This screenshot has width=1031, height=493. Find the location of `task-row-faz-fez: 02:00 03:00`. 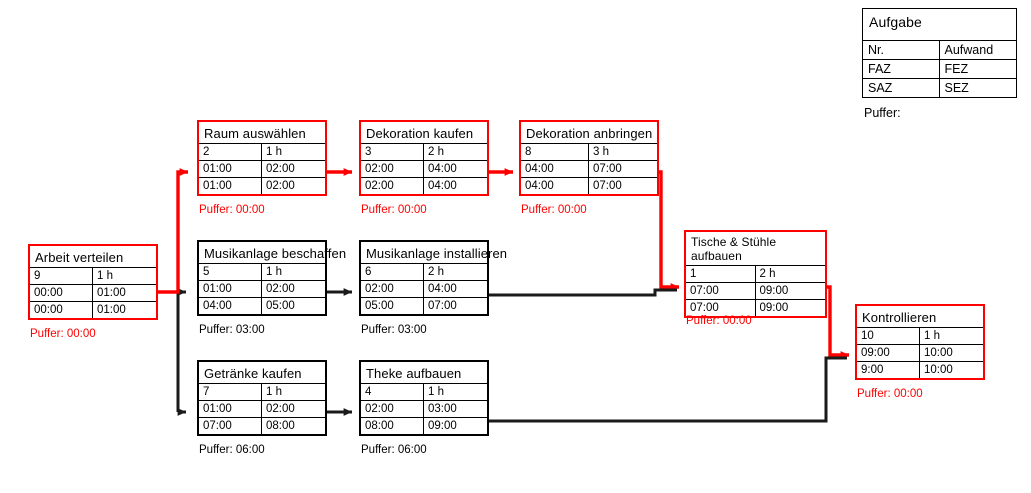

task-row-faz-fez: 02:00 03:00 is located at coordinates (424, 408).